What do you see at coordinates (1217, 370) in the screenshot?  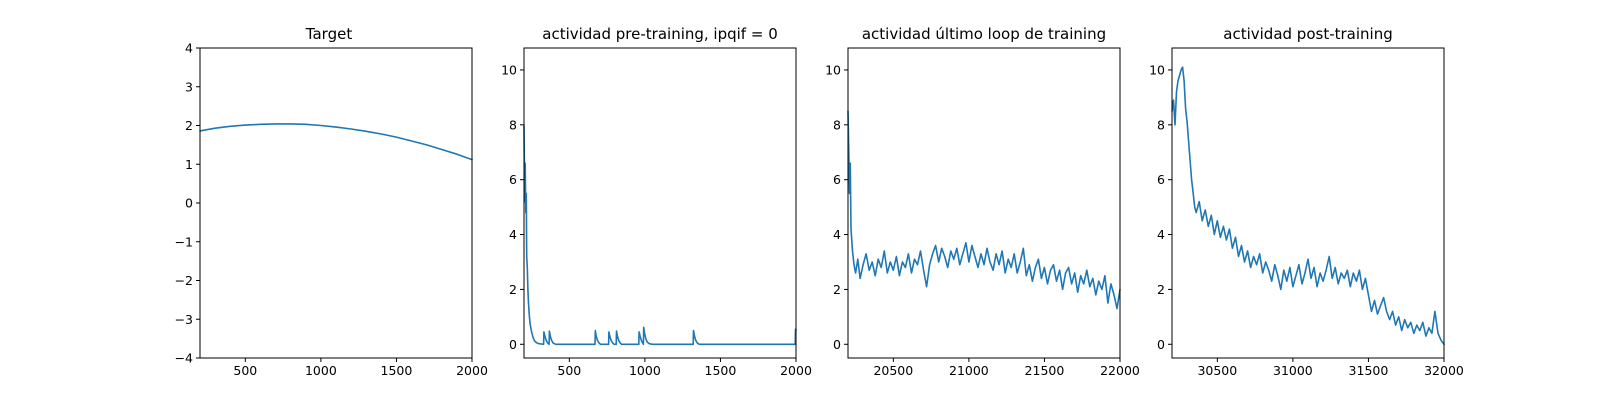 I see `x-tick-label: 30500` at bounding box center [1217, 370].